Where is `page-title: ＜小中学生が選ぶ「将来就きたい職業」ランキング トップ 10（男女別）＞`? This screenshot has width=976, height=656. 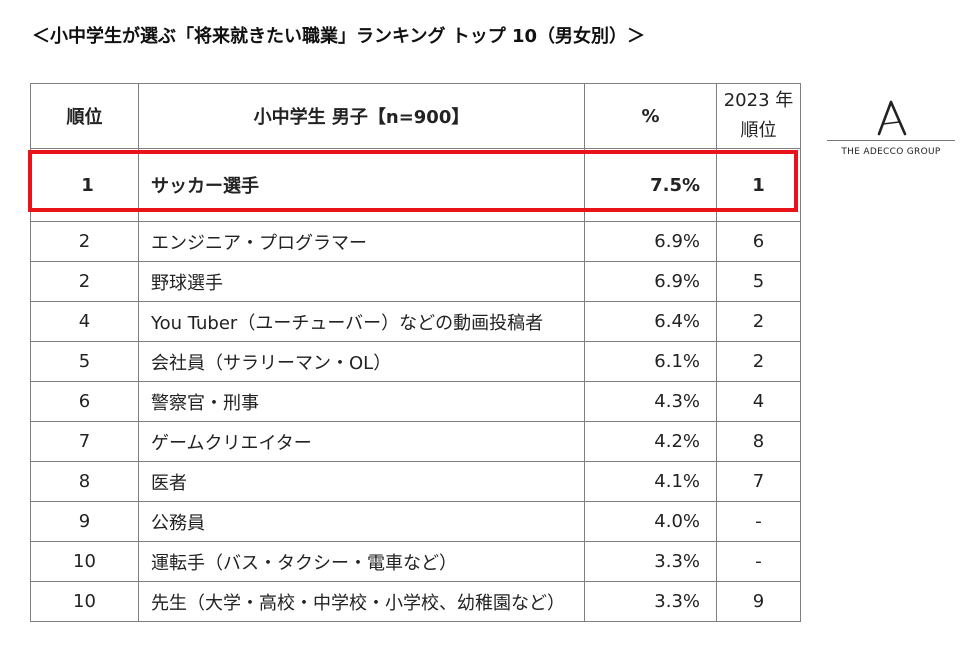
page-title: ＜小中学生が選ぶ「将来就きたい職業」ランキング トップ 10（男女別）＞ is located at coordinates (339, 36).